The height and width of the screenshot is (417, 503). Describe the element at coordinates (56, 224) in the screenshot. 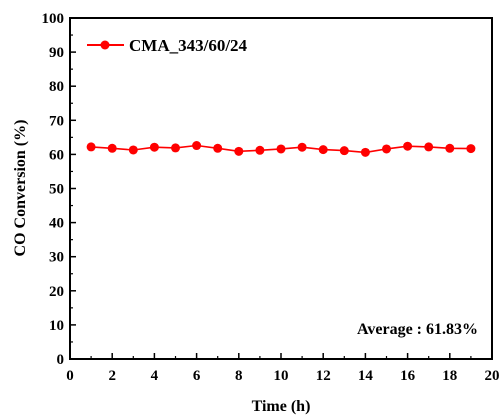

I see `y-tick-label: 40` at that location.